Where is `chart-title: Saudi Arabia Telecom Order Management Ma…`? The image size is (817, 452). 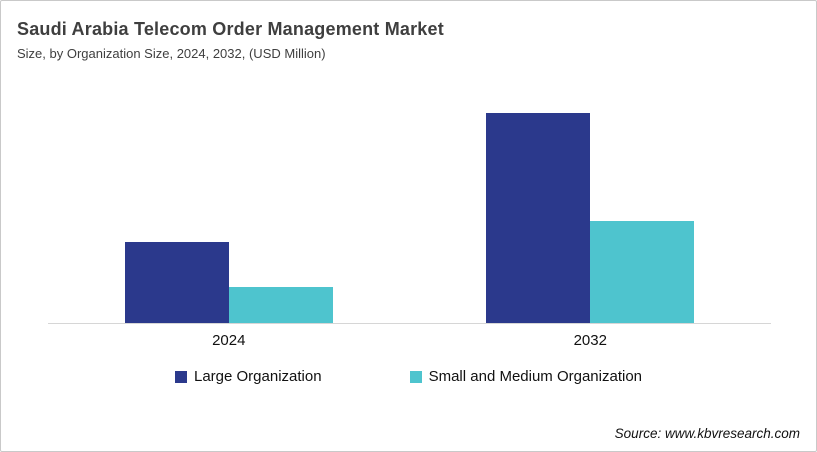
chart-title: Saudi Arabia Telecom Order Management Ma… is located at coordinates (230, 29).